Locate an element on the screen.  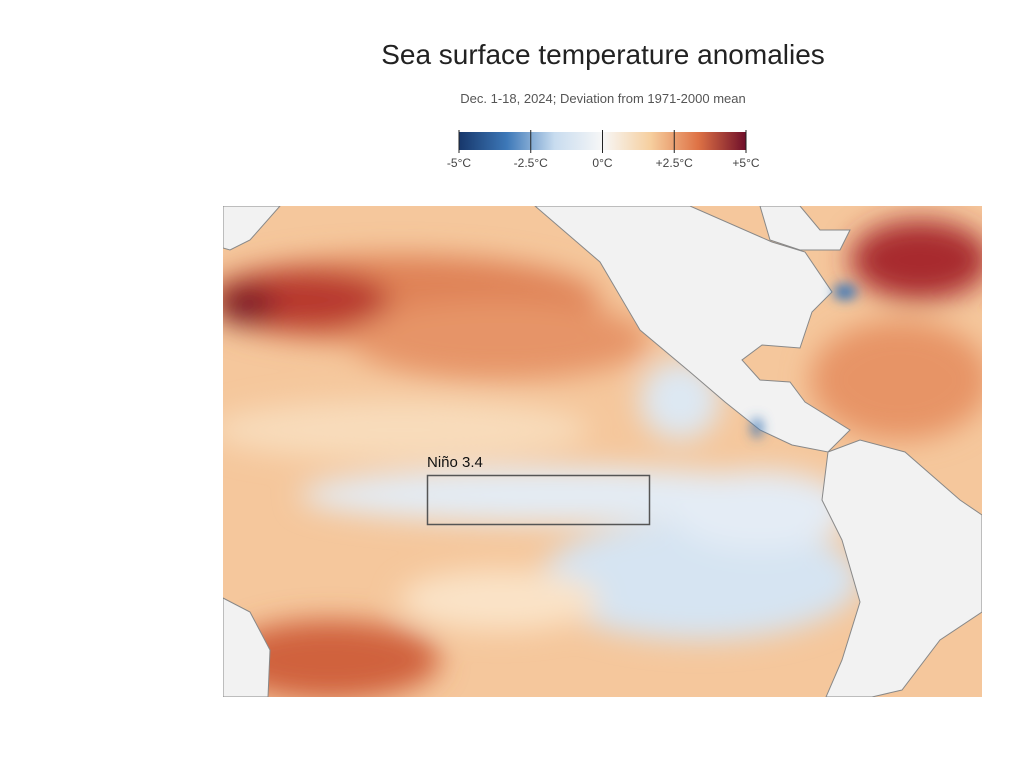
scale-ticks: -5°C -2.5°C 0°C +2.5°C +5°C is located at coordinates (603, 150).